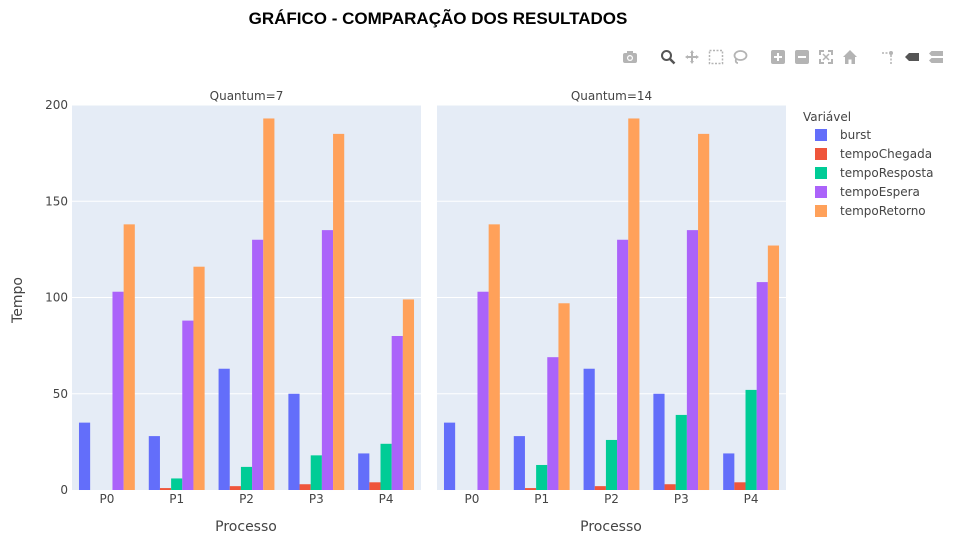 This screenshot has height=541, width=959. I want to click on lasso-icon, so click(740, 57).